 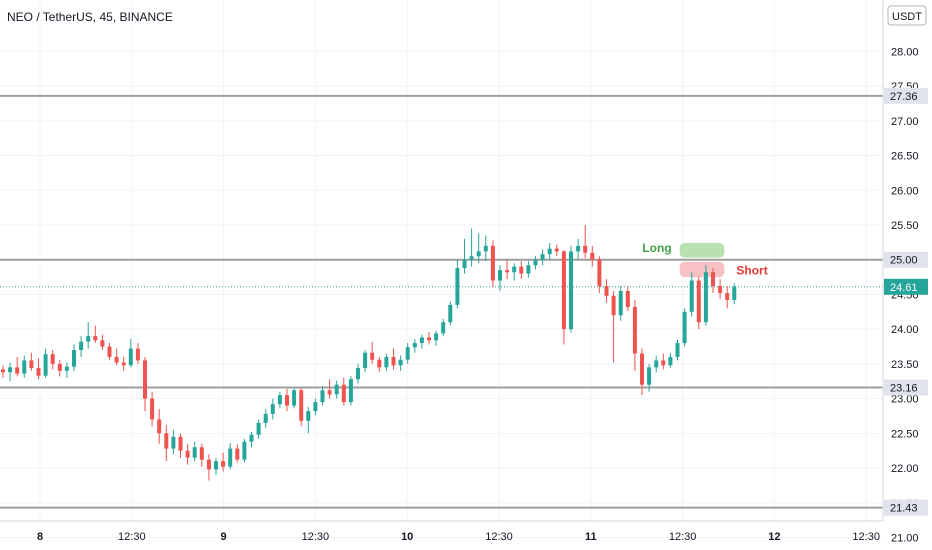 I want to click on trade-zones: Long Short, so click(x=704, y=259).